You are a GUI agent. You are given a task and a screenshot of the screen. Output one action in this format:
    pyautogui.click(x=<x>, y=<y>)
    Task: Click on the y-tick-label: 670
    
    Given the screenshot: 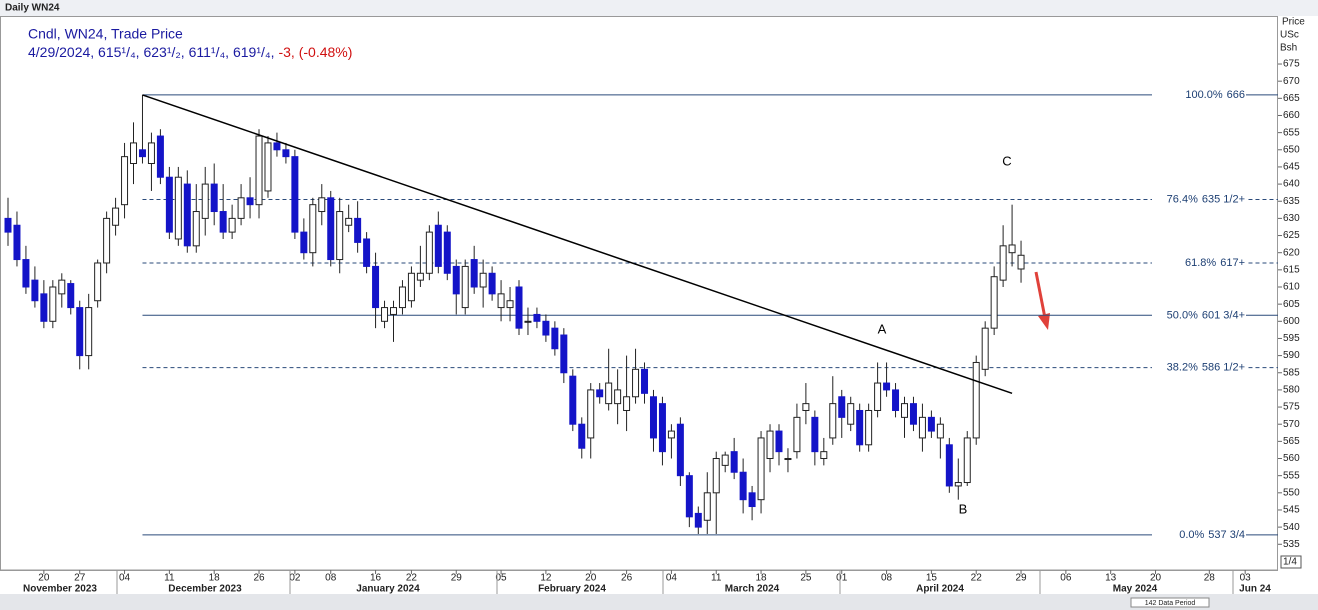 What is the action you would take?
    pyautogui.click(x=1291, y=81)
    